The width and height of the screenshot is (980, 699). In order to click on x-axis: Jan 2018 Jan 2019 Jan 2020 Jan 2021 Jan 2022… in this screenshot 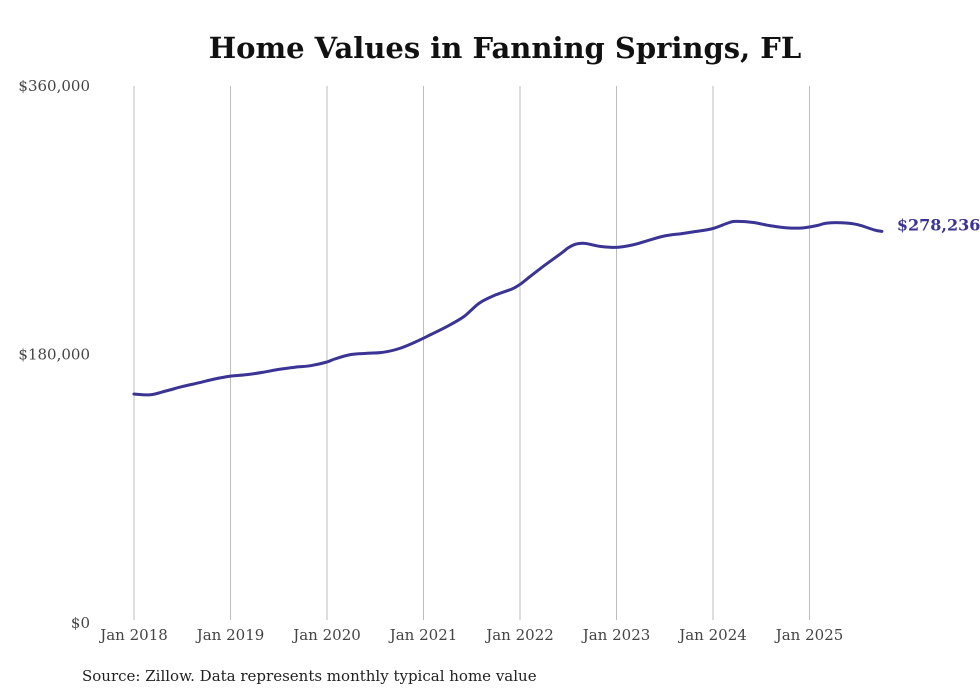, I will do `click(470, 635)`.